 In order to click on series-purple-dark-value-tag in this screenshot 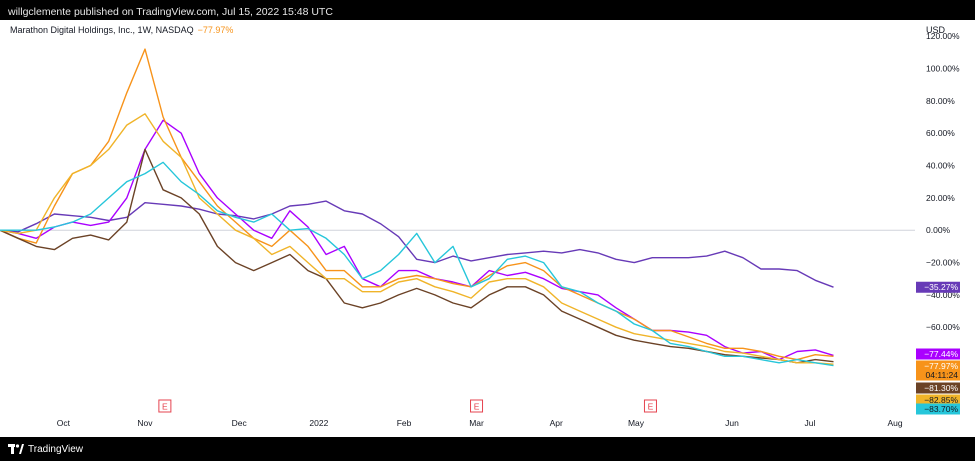, I will do `click(938, 287)`.